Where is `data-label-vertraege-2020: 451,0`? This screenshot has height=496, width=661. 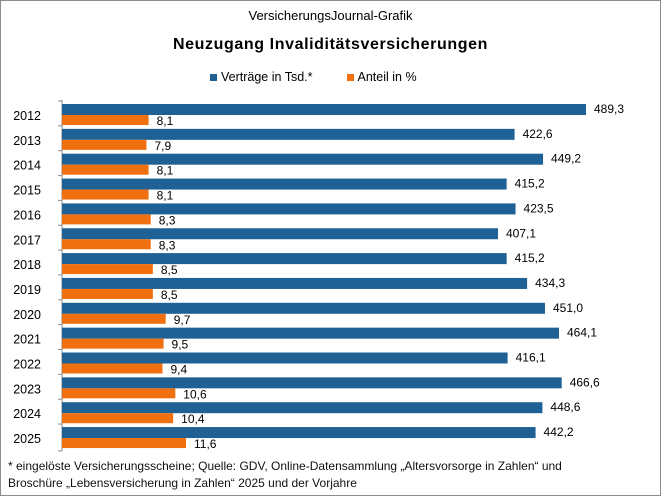 data-label-vertraege-2020: 451,0 is located at coordinates (568, 308).